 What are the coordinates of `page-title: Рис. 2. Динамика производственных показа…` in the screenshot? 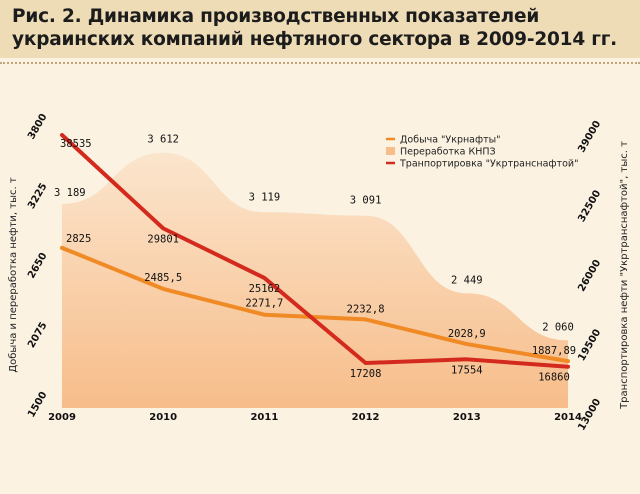 It's located at (315, 28).